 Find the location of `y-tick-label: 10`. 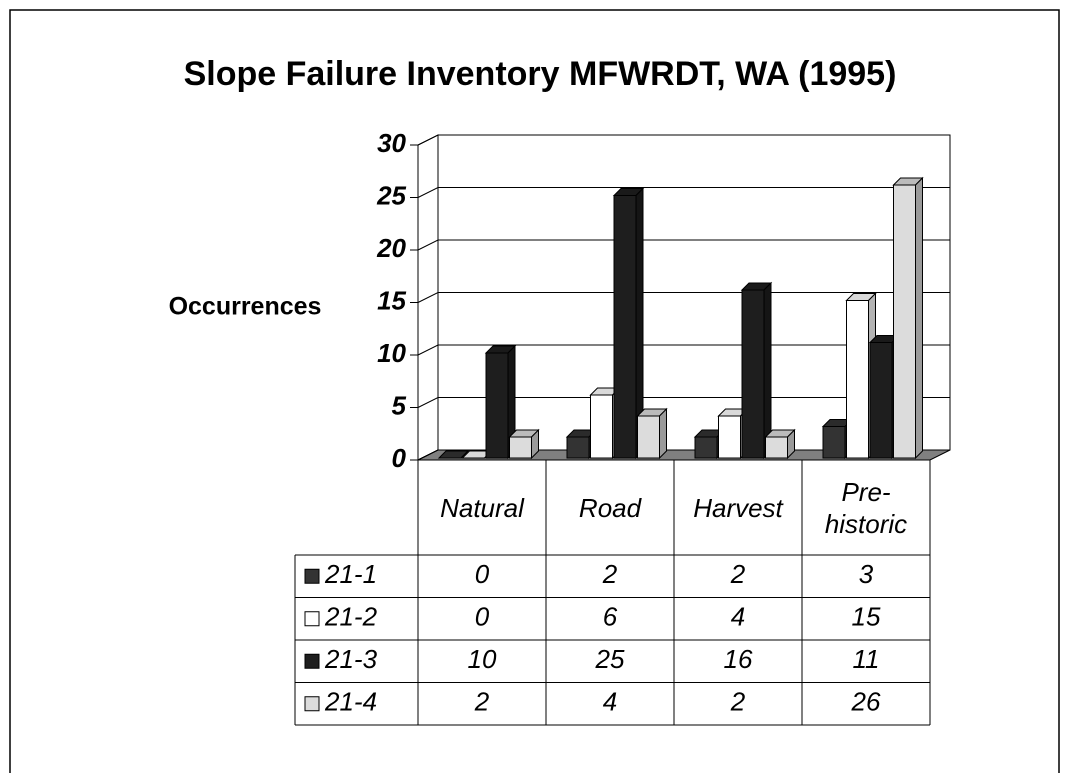

y-tick-label: 10 is located at coordinates (391, 353).